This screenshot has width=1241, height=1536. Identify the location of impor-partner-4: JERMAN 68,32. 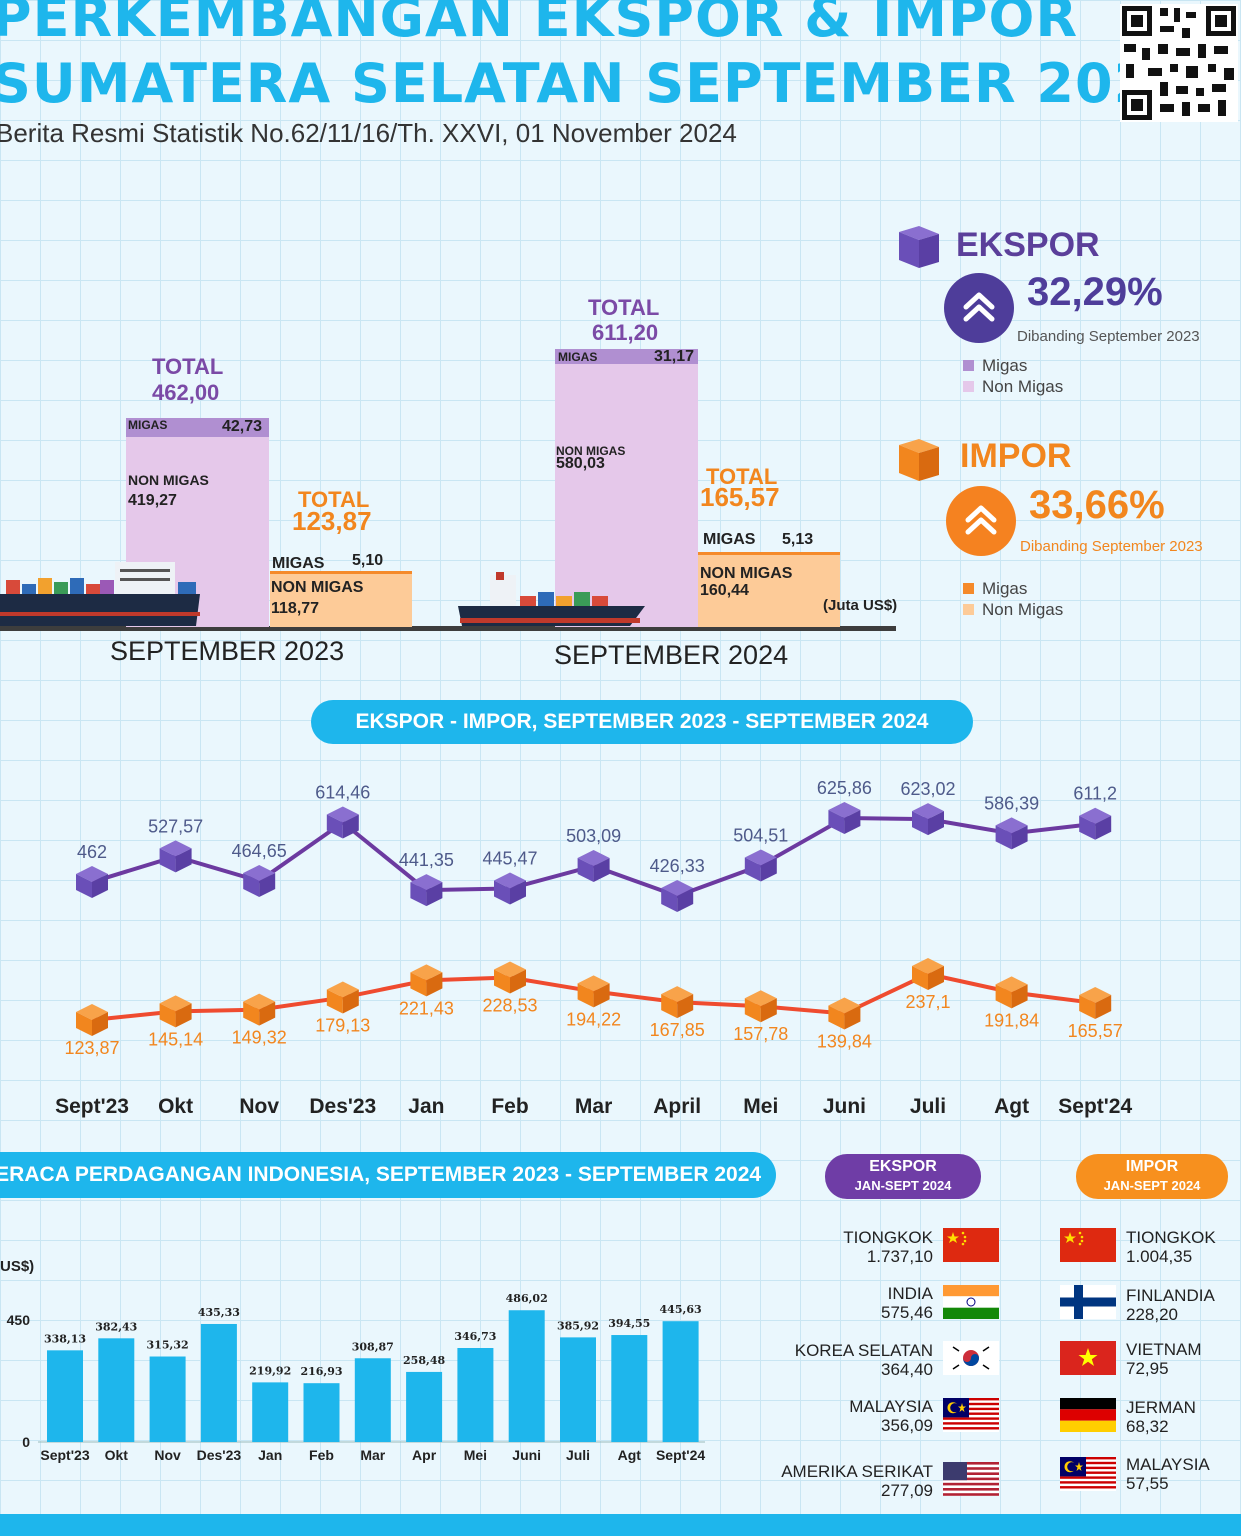
(1161, 1417).